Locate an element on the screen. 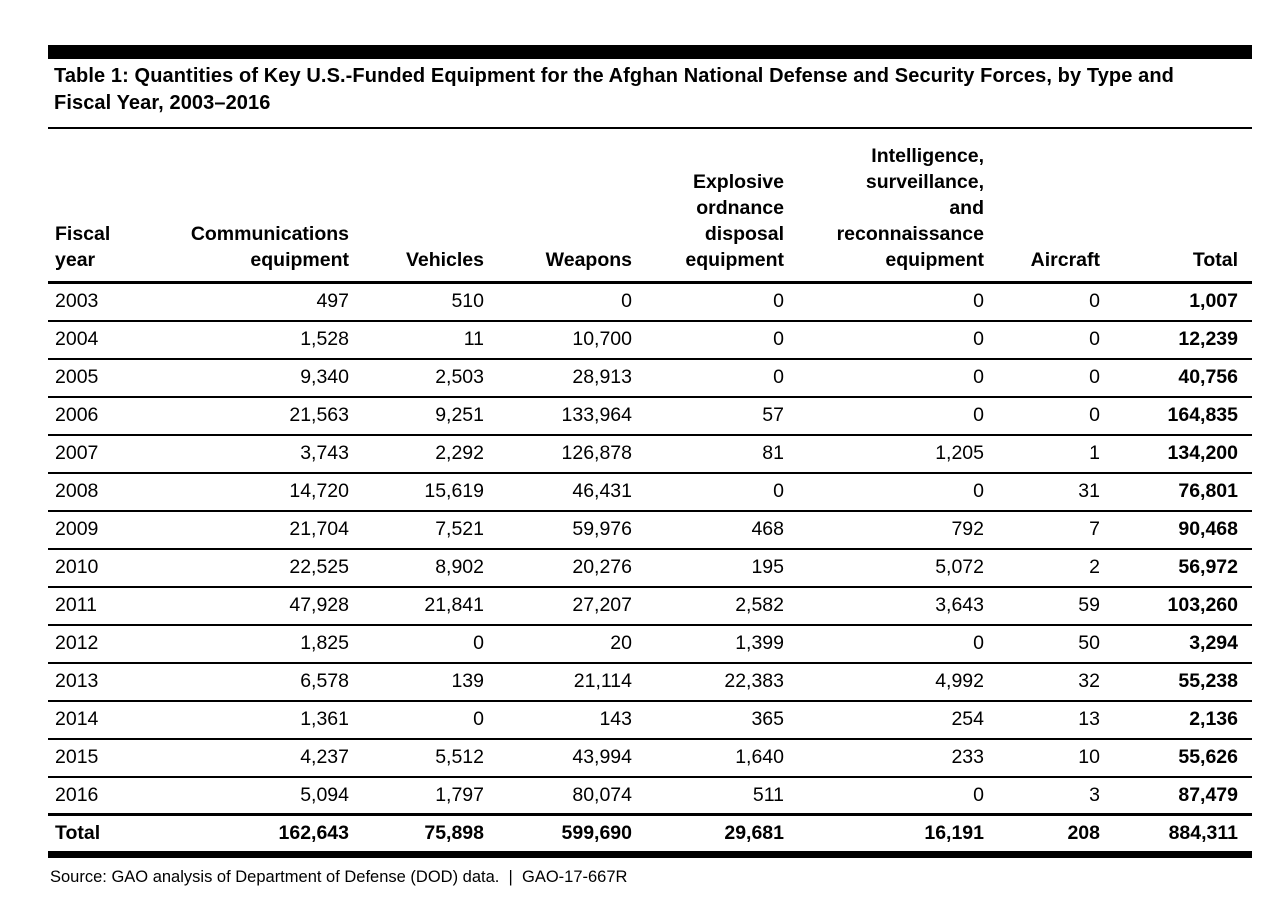  total-row-label: Total is located at coordinates (98, 835).